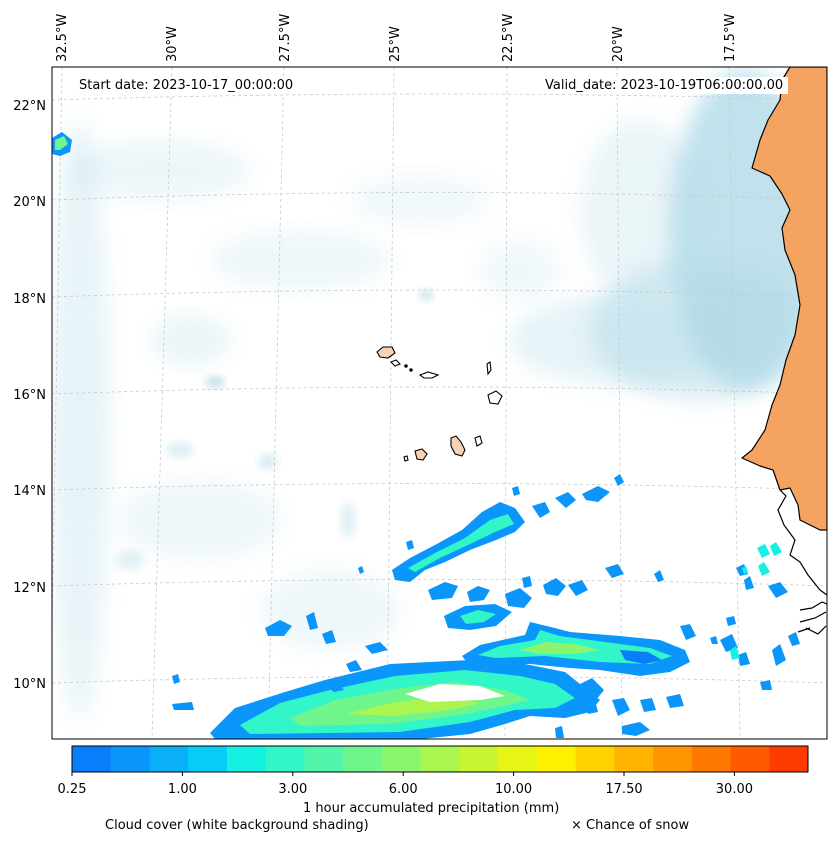 This screenshot has width=837, height=844. What do you see at coordinates (664, 85) in the screenshot?
I see `valid-date-label: Valid_date: 2023-10-19T06:00:00.00` at bounding box center [664, 85].